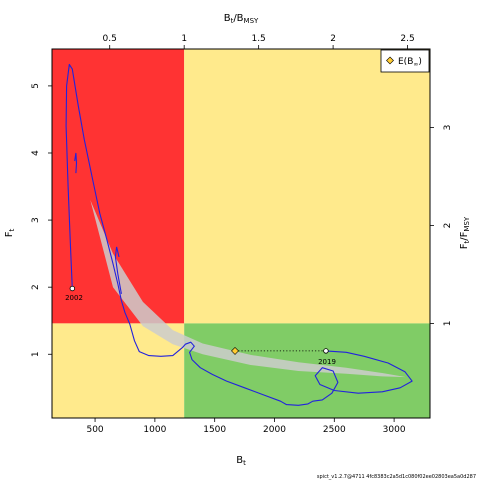 The width and height of the screenshot is (480, 480). I want to click on quadrant-yellow-bottom, so click(118, 370).